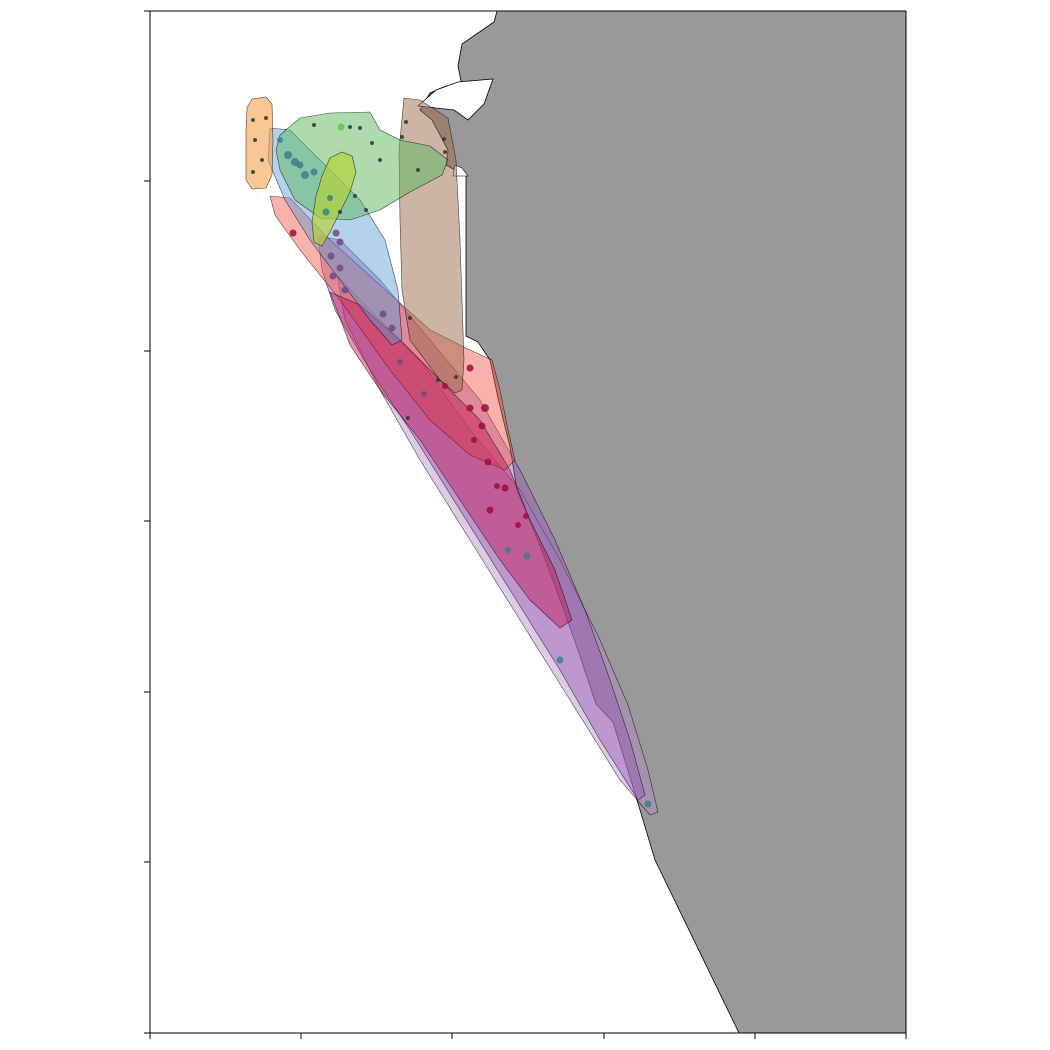 This screenshot has height=1050, width=1050. I want to click on range-polygon-lime, so click(334, 199).